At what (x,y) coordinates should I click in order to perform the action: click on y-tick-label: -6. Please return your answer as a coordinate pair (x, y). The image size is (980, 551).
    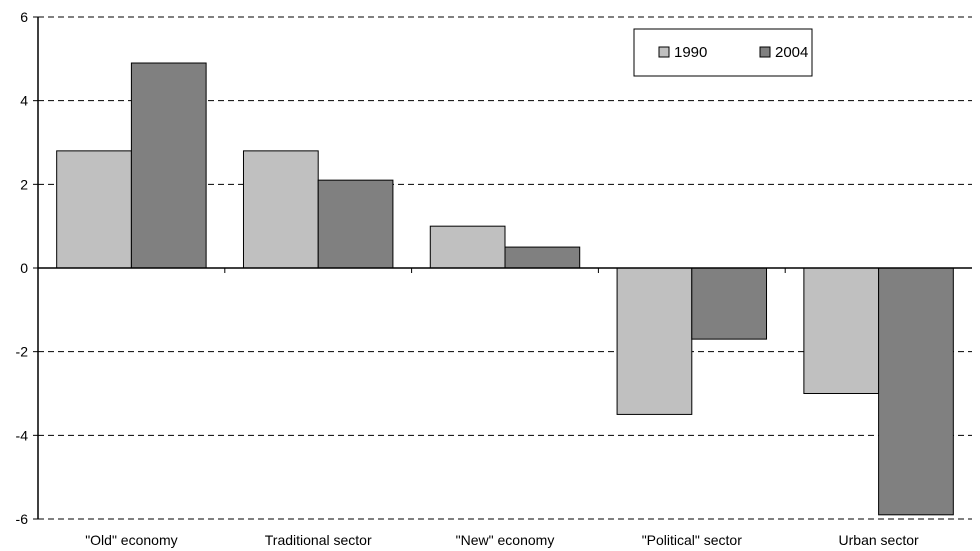
    Looking at the image, I should click on (22, 519).